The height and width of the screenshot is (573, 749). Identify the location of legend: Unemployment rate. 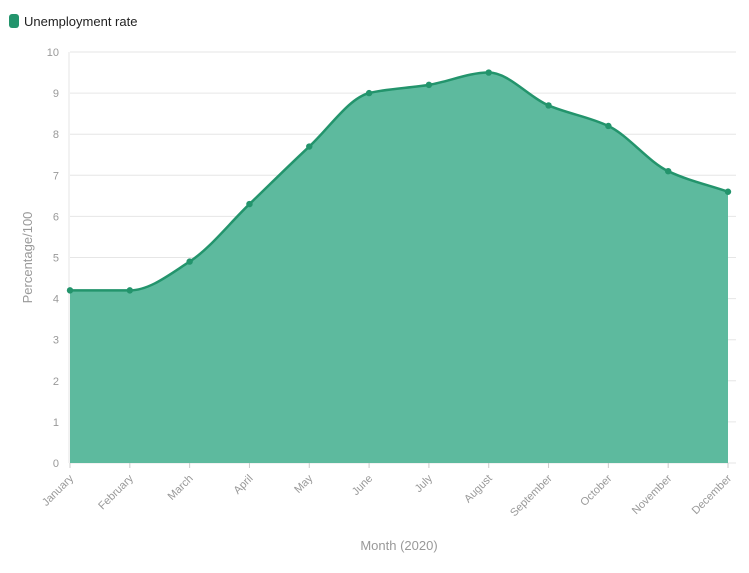
(73, 21).